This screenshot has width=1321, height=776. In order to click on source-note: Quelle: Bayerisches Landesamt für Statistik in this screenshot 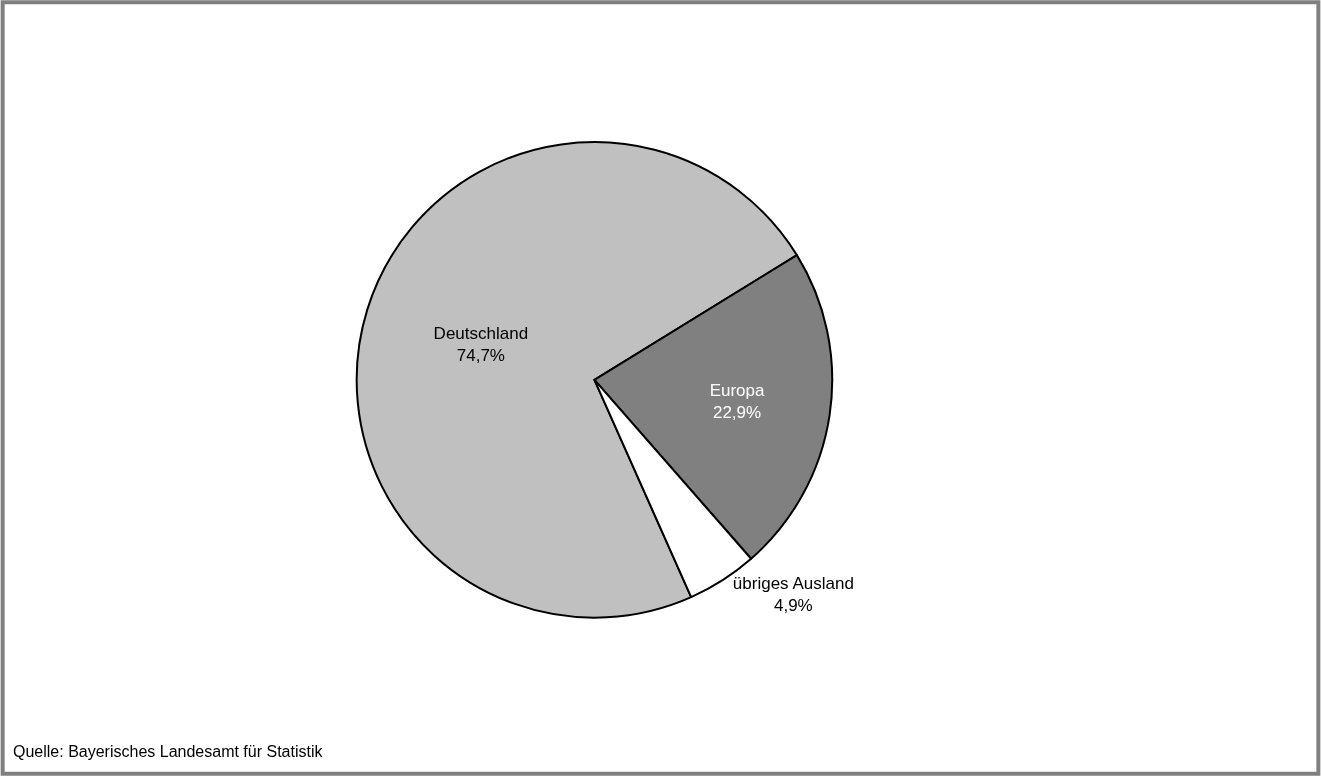, I will do `click(168, 751)`.